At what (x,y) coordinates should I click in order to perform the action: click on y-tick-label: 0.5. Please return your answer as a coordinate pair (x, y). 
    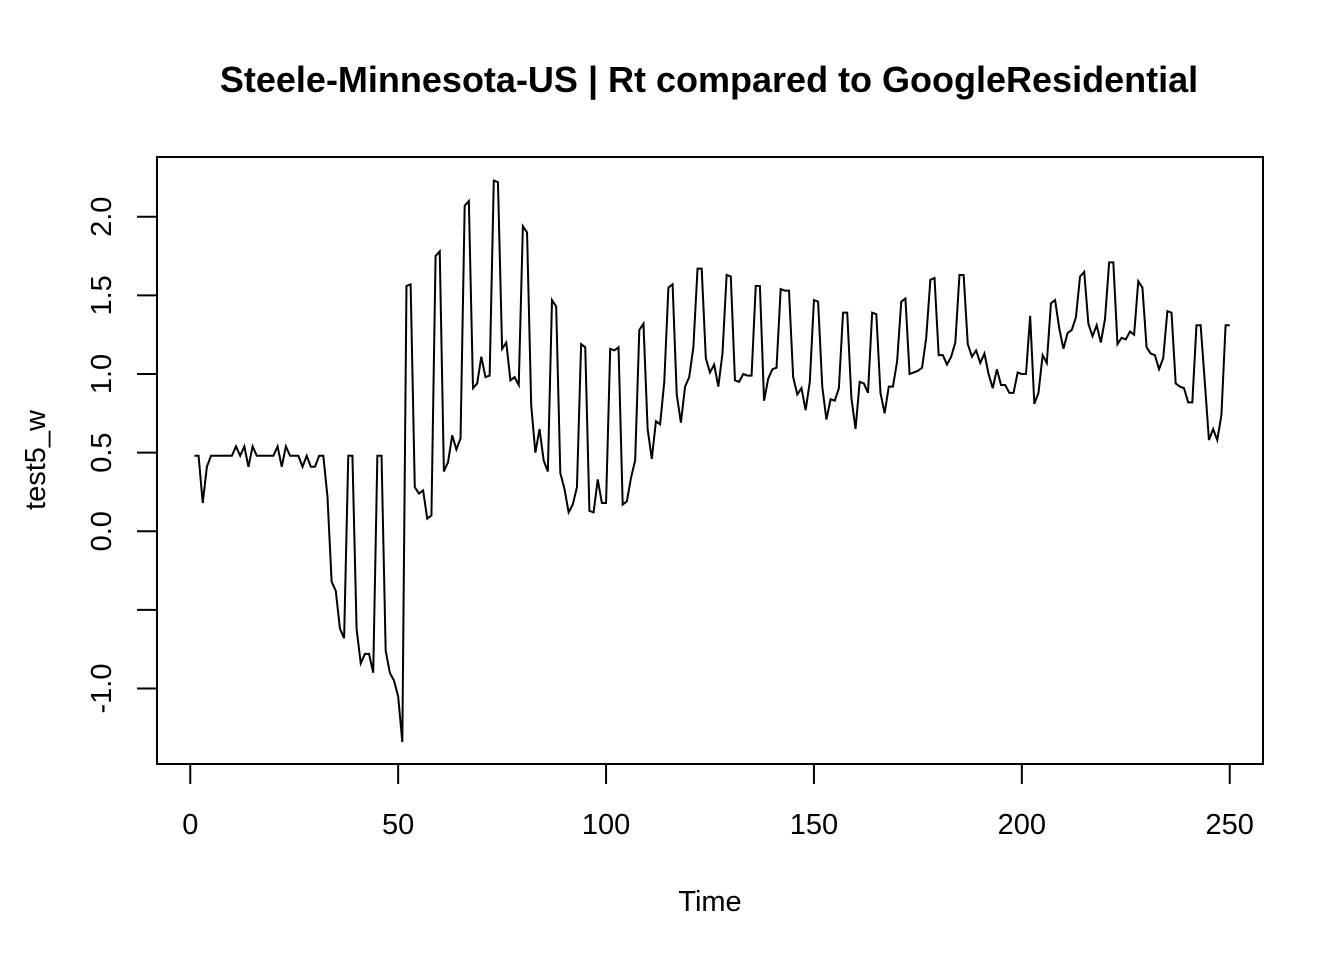
    Looking at the image, I should click on (102, 452).